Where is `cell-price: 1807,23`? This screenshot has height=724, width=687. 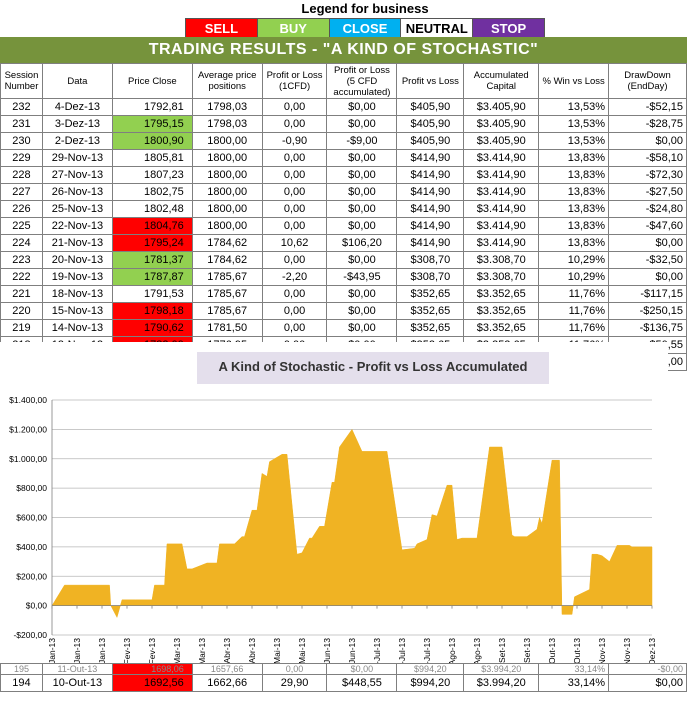
cell-price: 1807,23 is located at coordinates (152, 175).